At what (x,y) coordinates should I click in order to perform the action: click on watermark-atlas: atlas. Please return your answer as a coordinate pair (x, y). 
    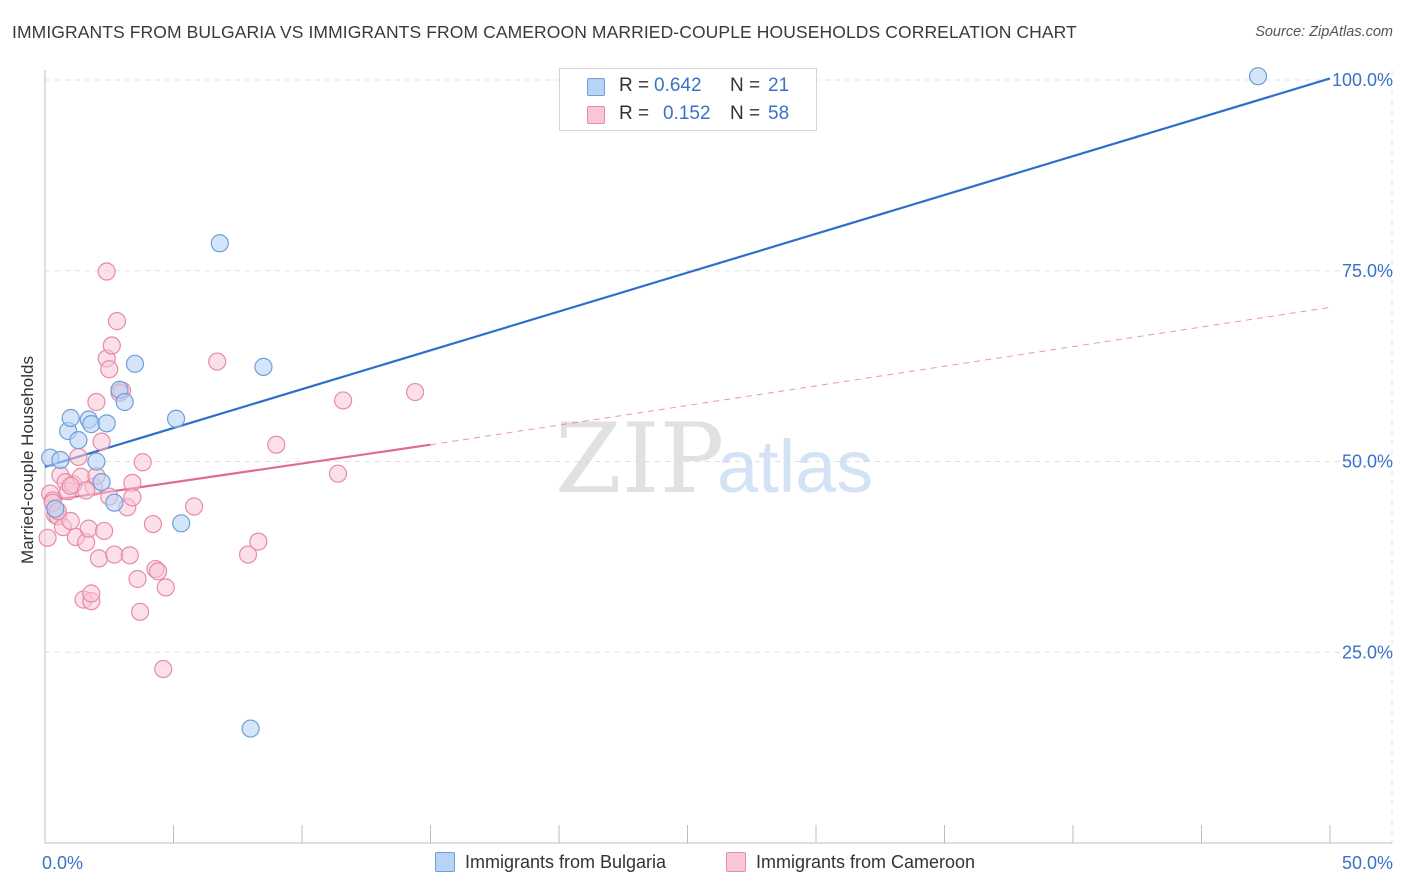
    Looking at the image, I should click on (795, 466).